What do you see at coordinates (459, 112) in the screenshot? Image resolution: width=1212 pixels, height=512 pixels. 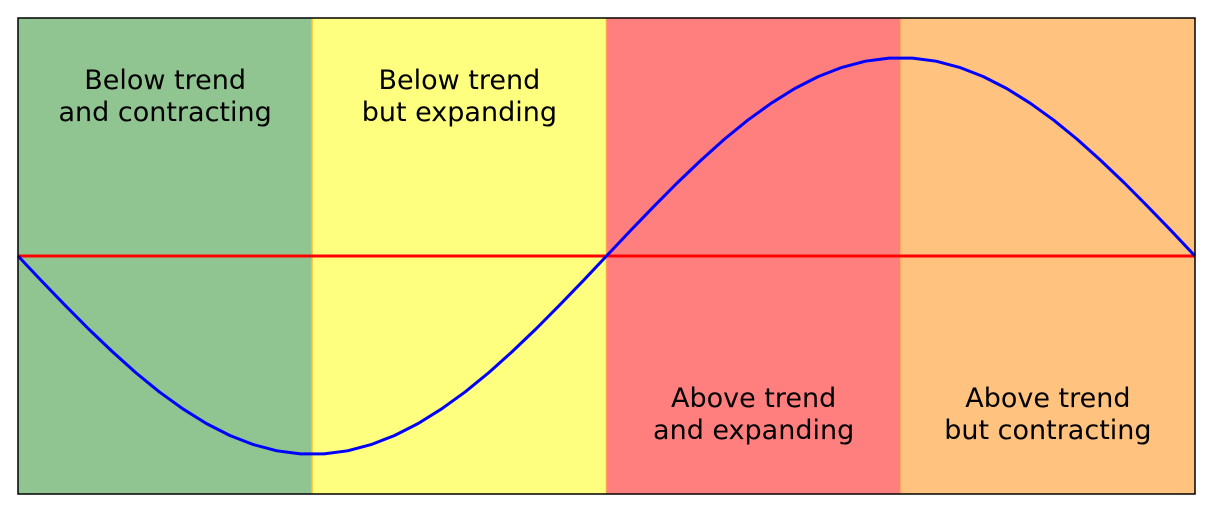 I see `phase-label-2-line-2: but expanding` at bounding box center [459, 112].